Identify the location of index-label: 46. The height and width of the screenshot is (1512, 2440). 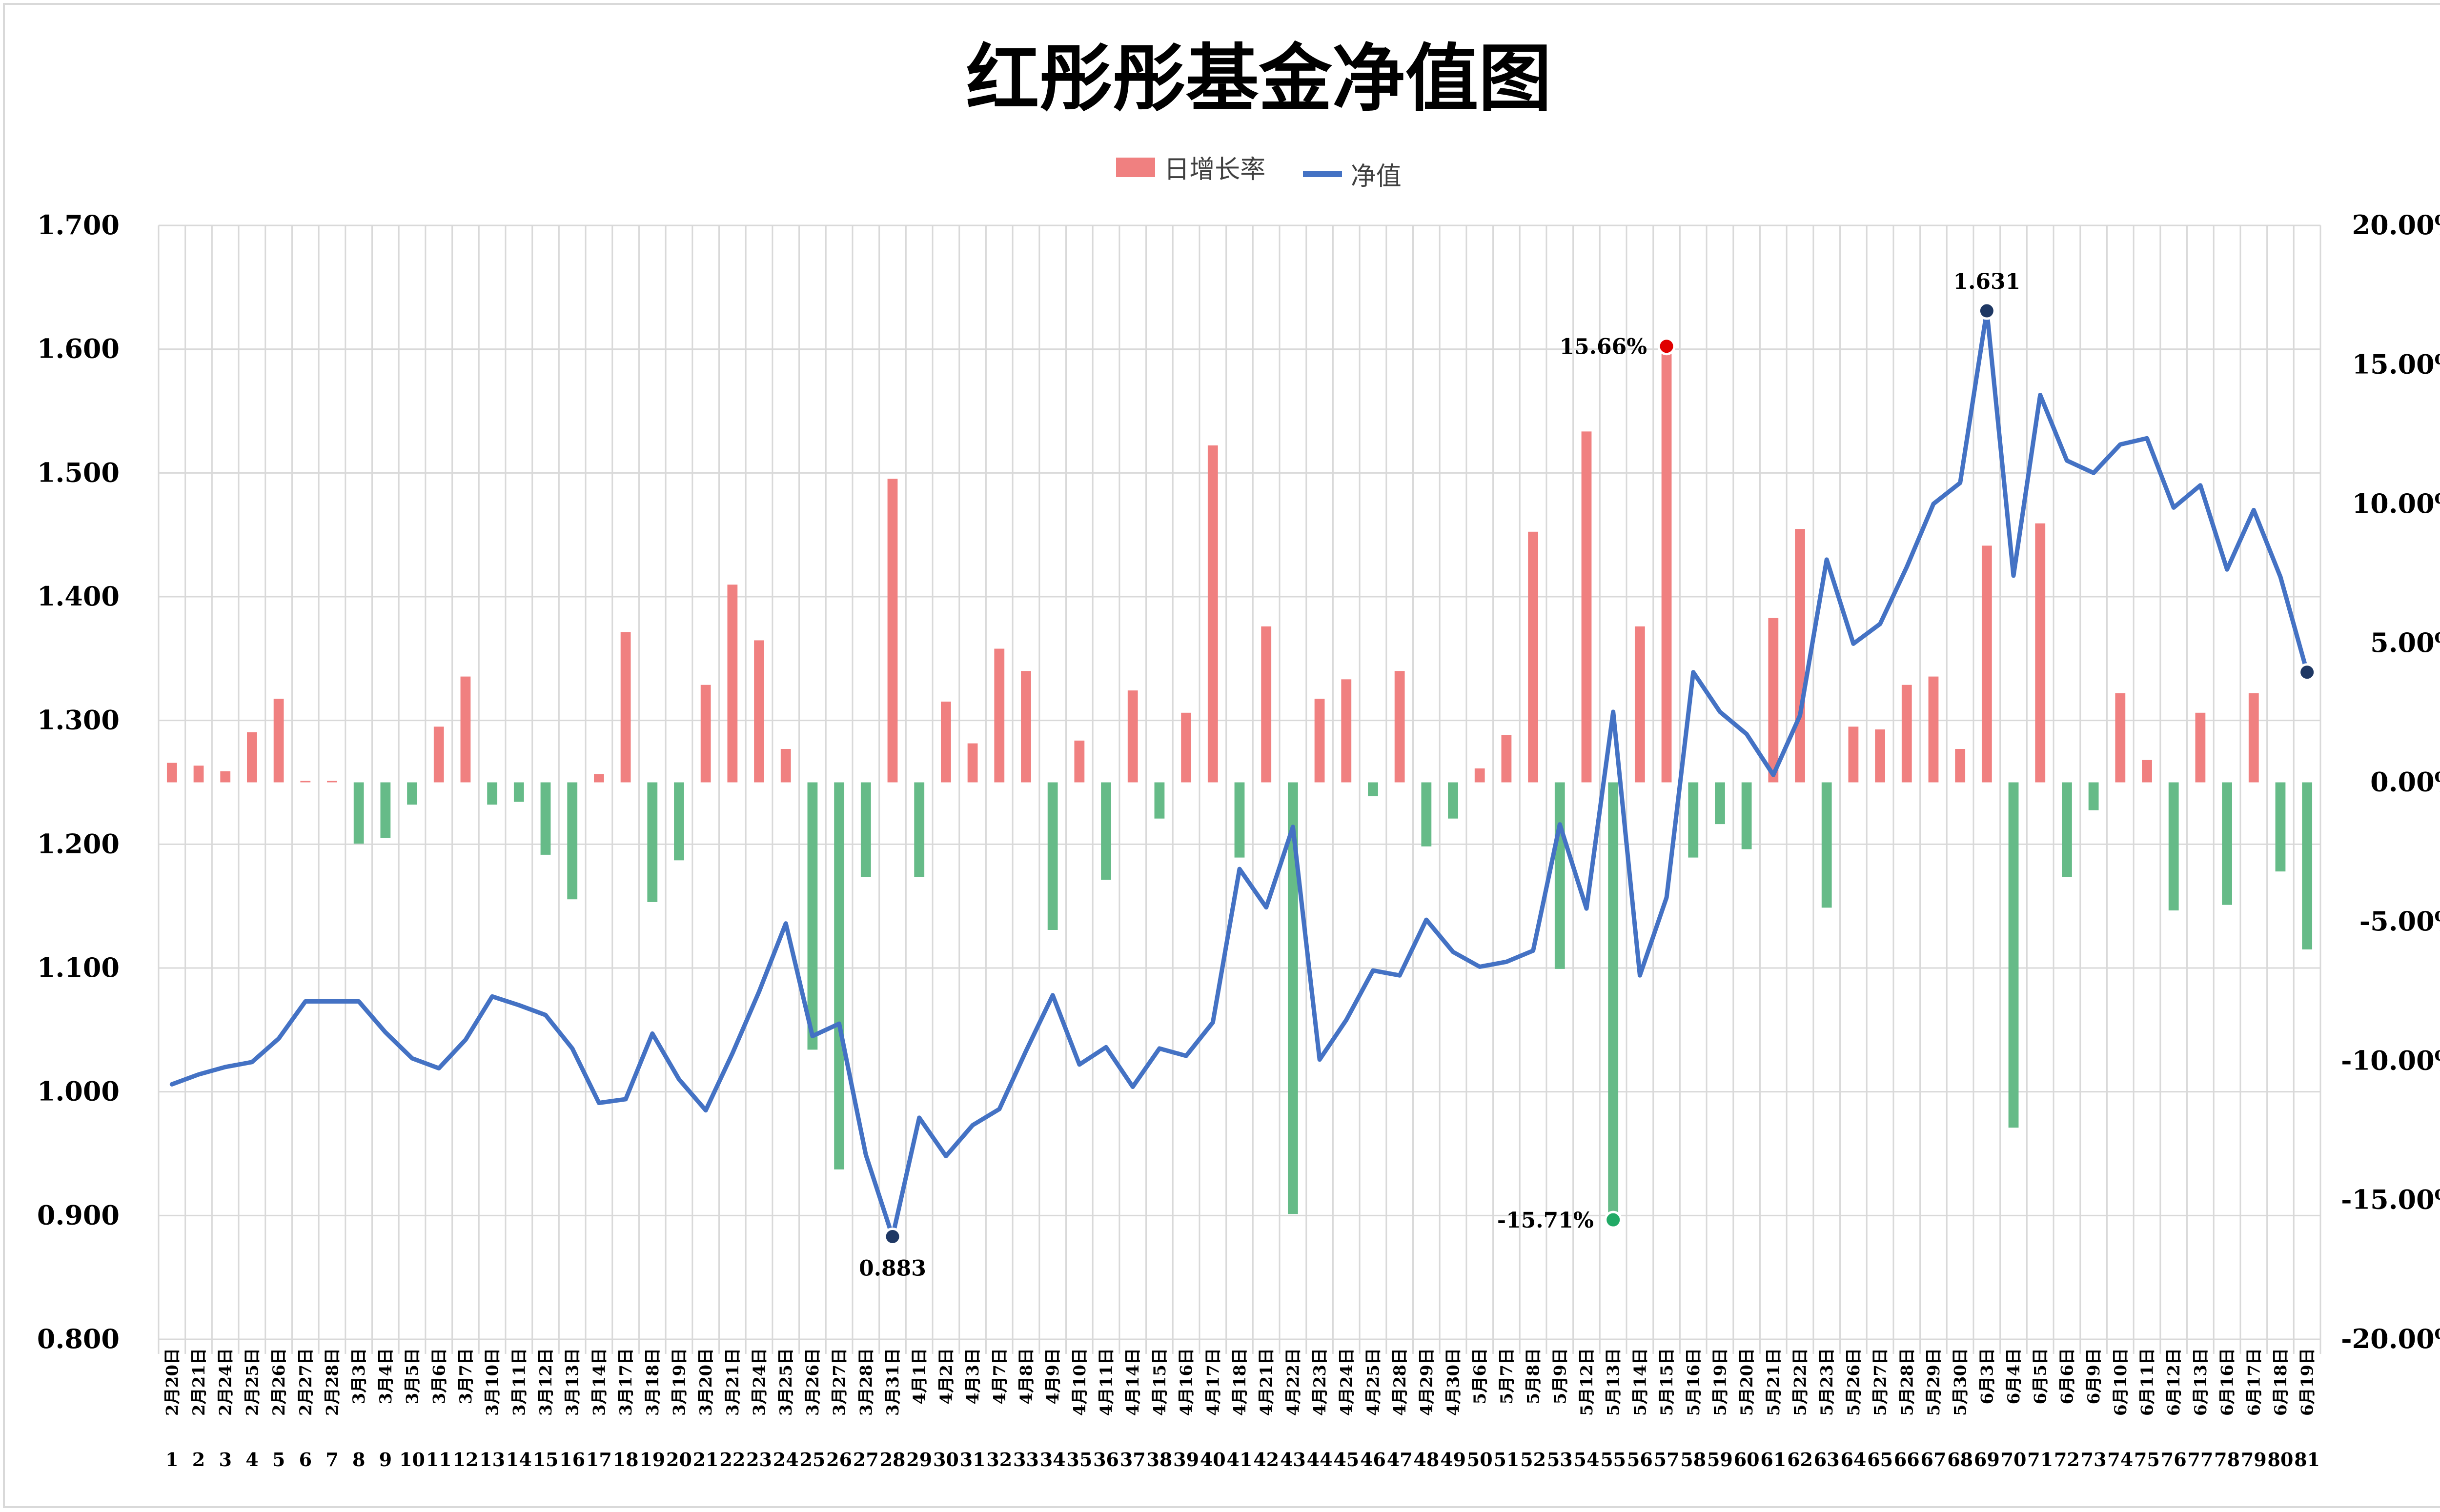
(1373, 1460).